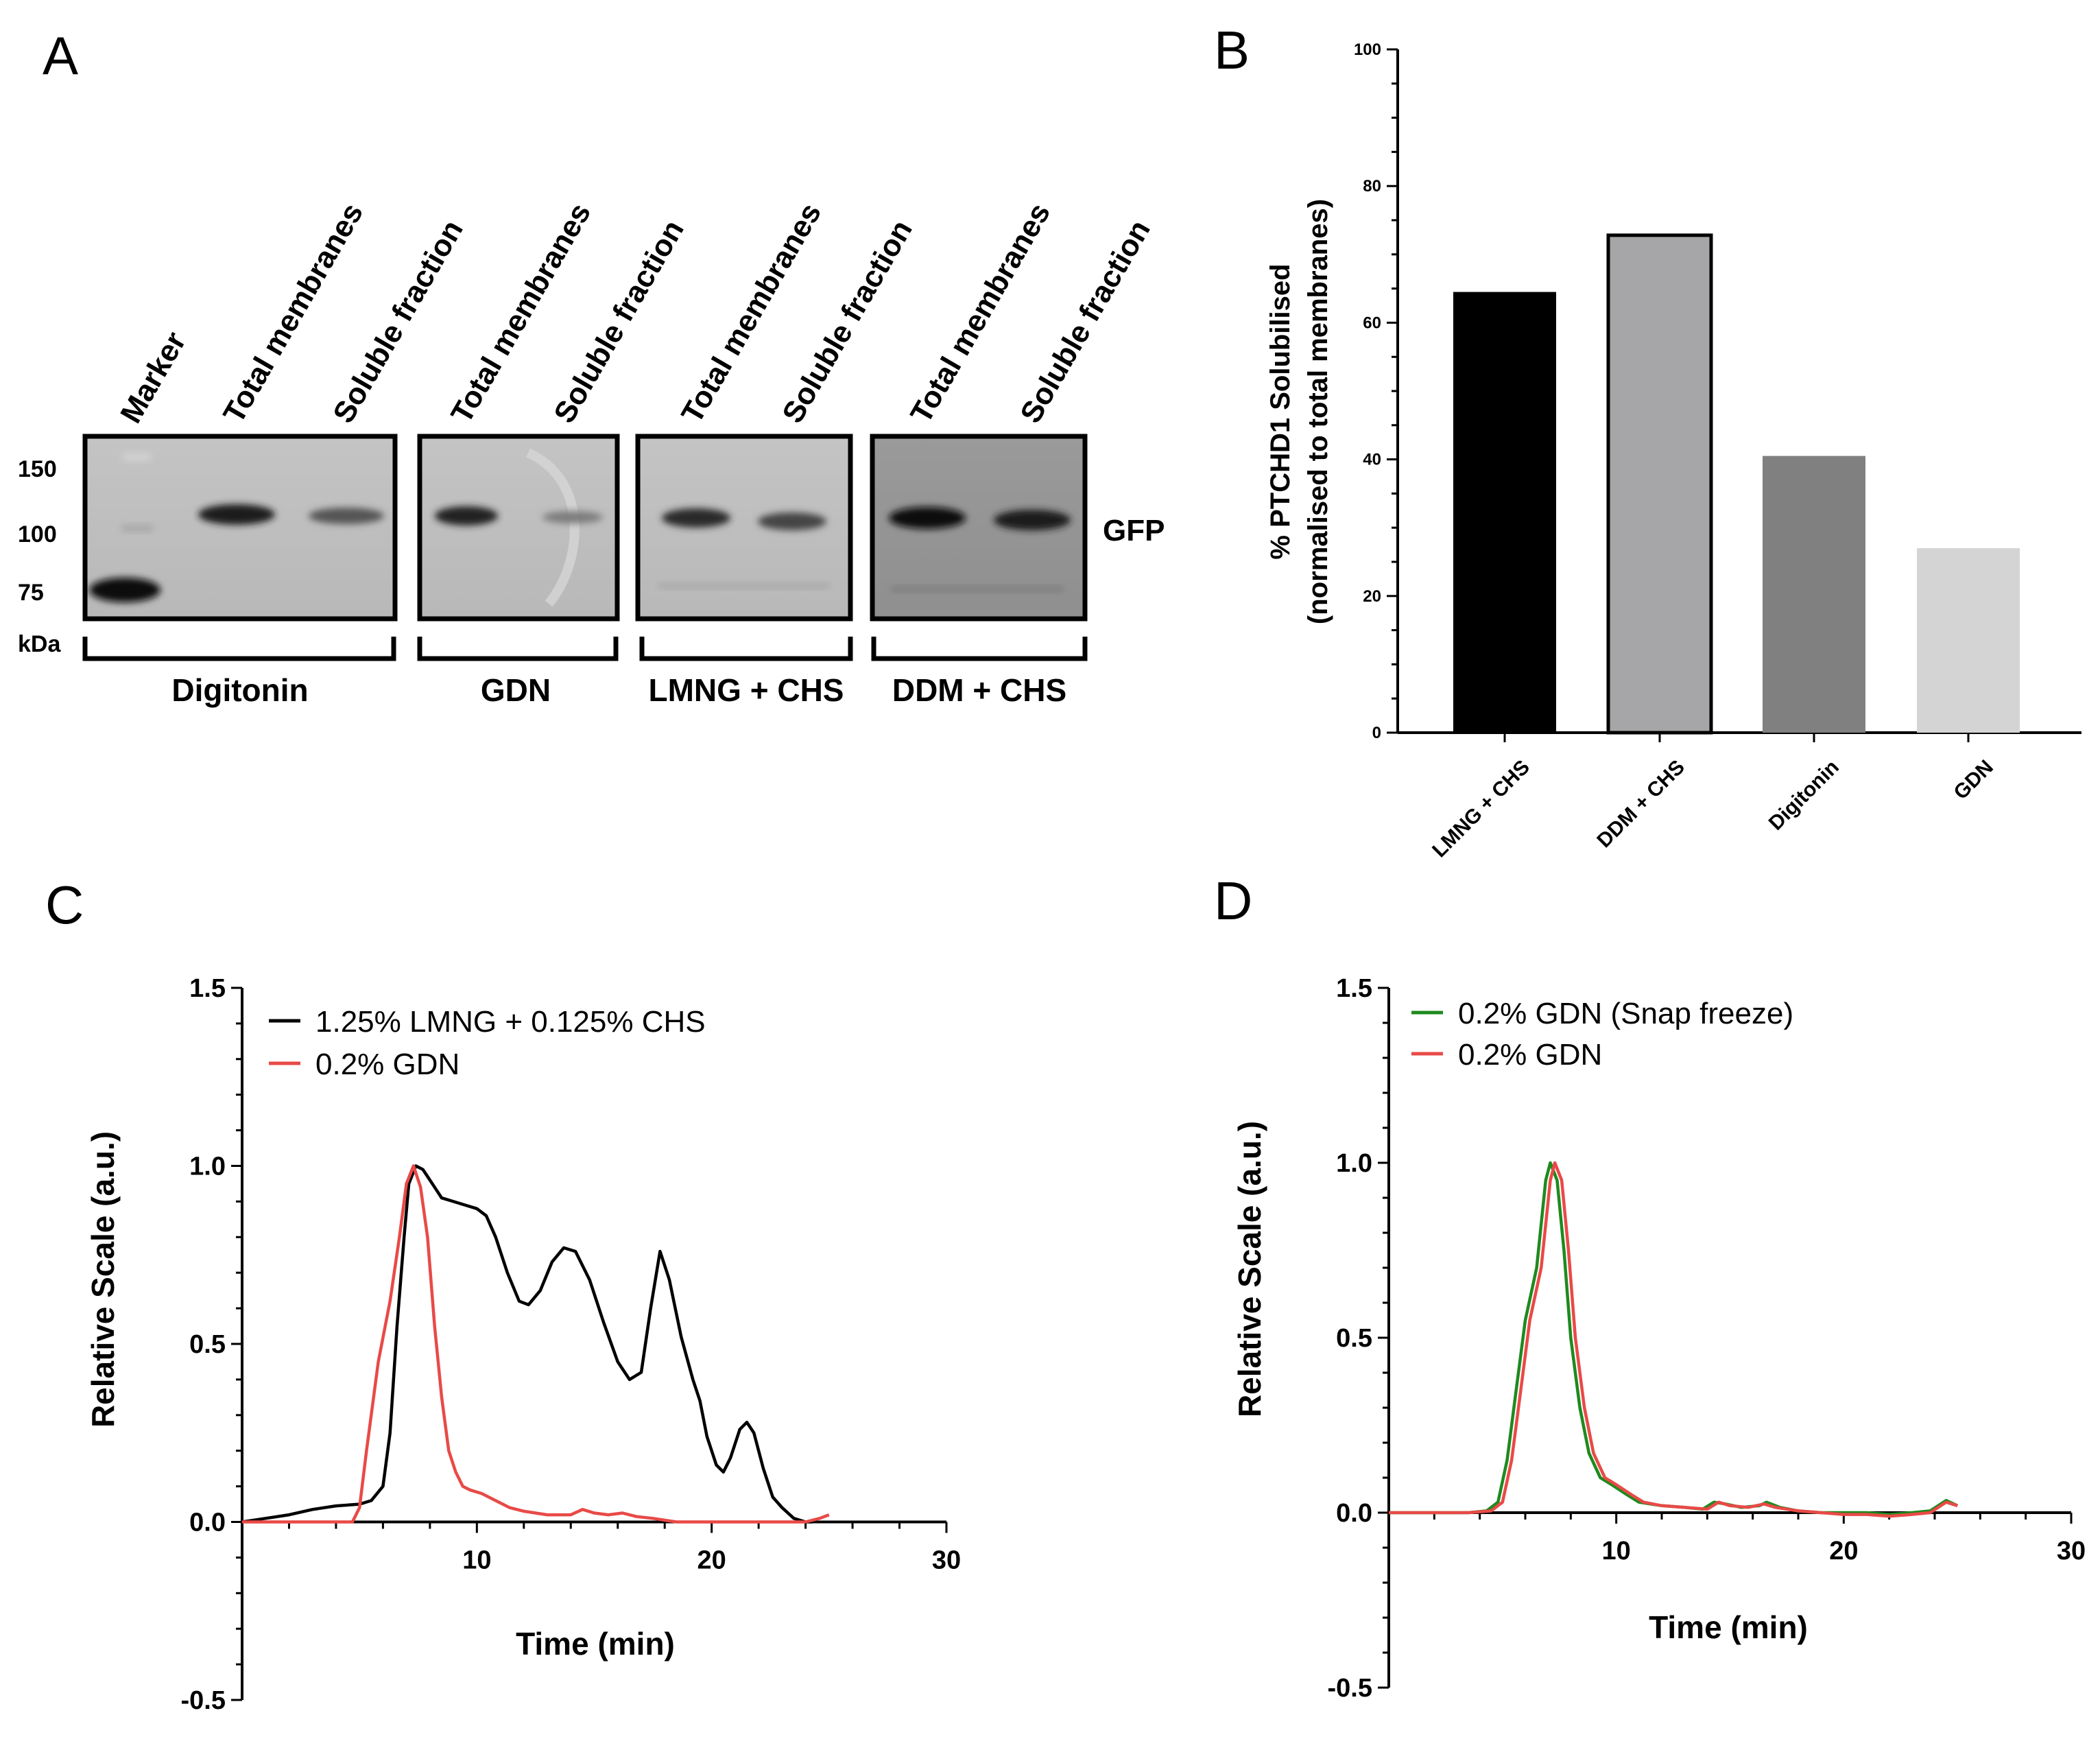  I want to click on chart-c-y-tick-label: 1.5, so click(207, 988).